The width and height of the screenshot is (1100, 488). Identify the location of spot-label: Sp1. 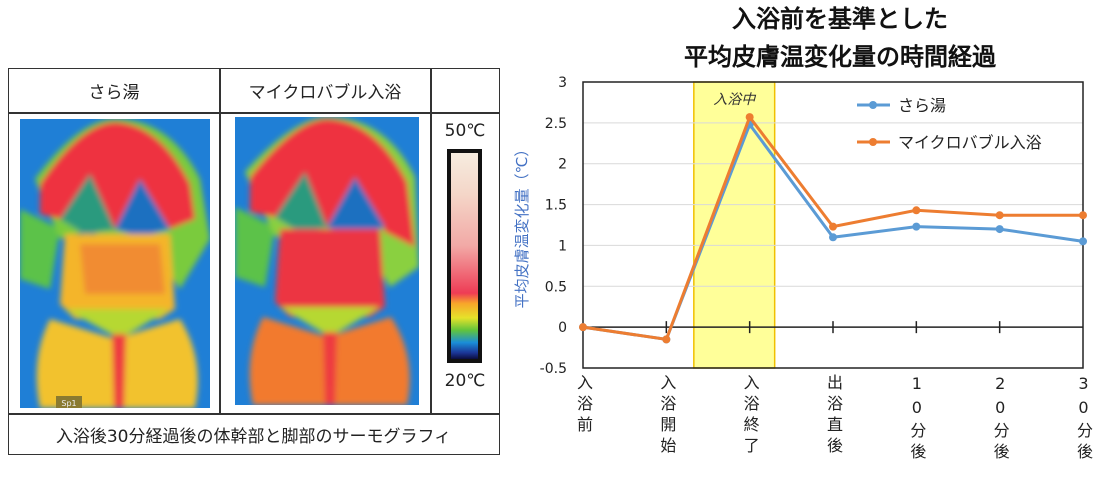
(68, 403).